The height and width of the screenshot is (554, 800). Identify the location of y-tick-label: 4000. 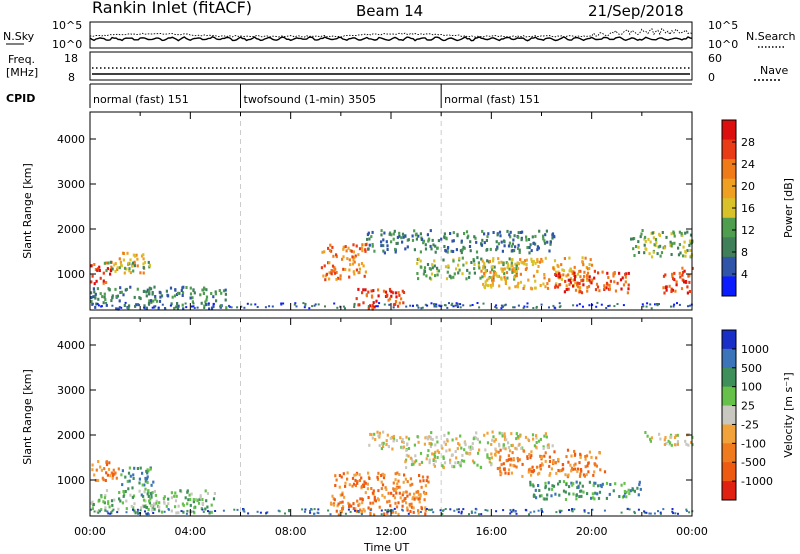
(71, 139).